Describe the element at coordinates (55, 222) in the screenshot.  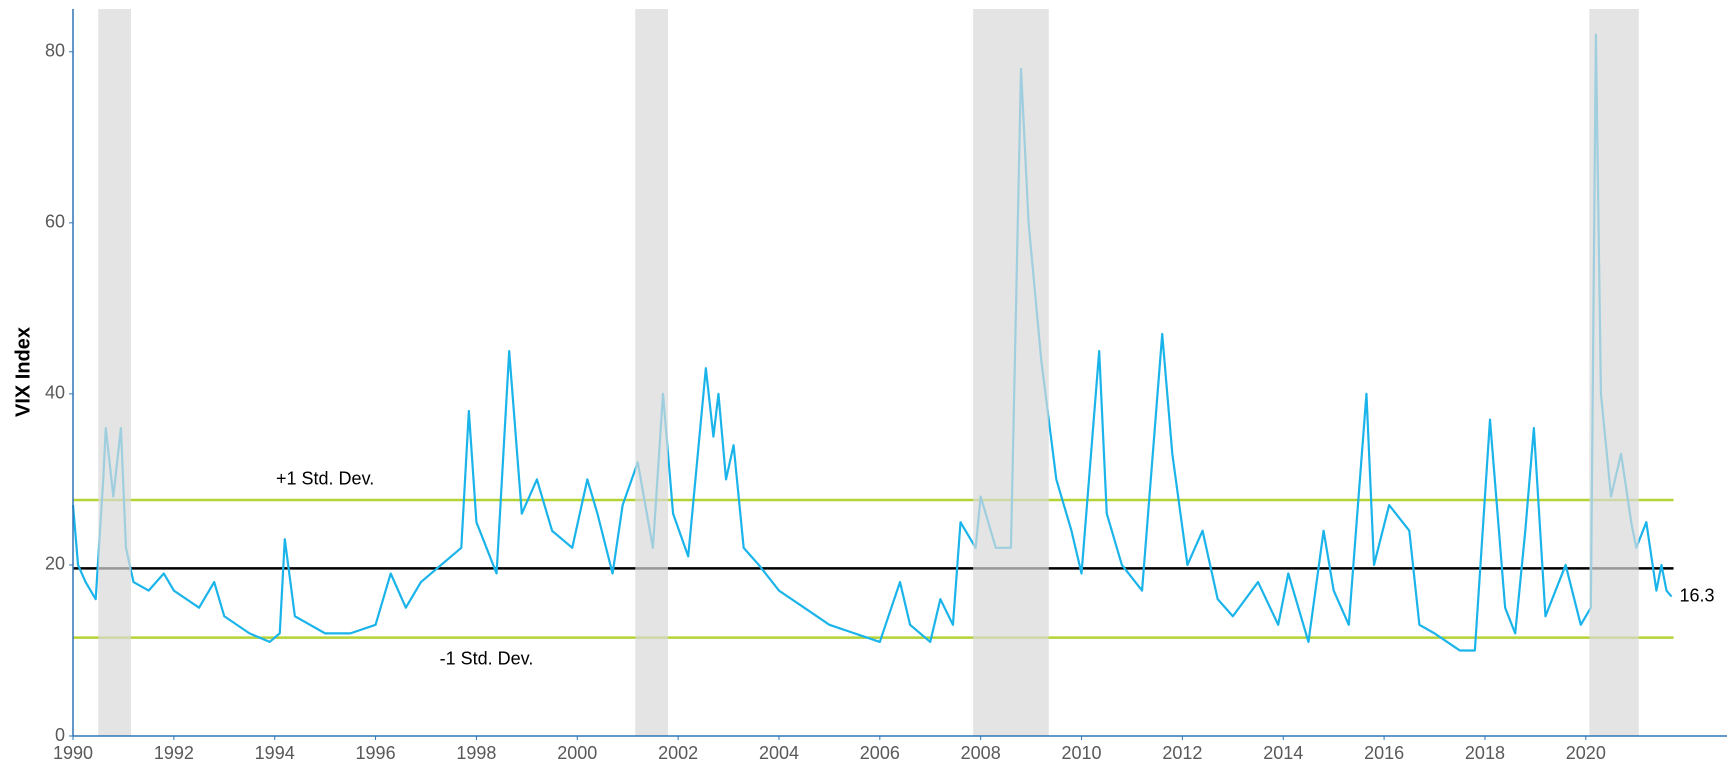
I see `y-tick-label: 60` at that location.